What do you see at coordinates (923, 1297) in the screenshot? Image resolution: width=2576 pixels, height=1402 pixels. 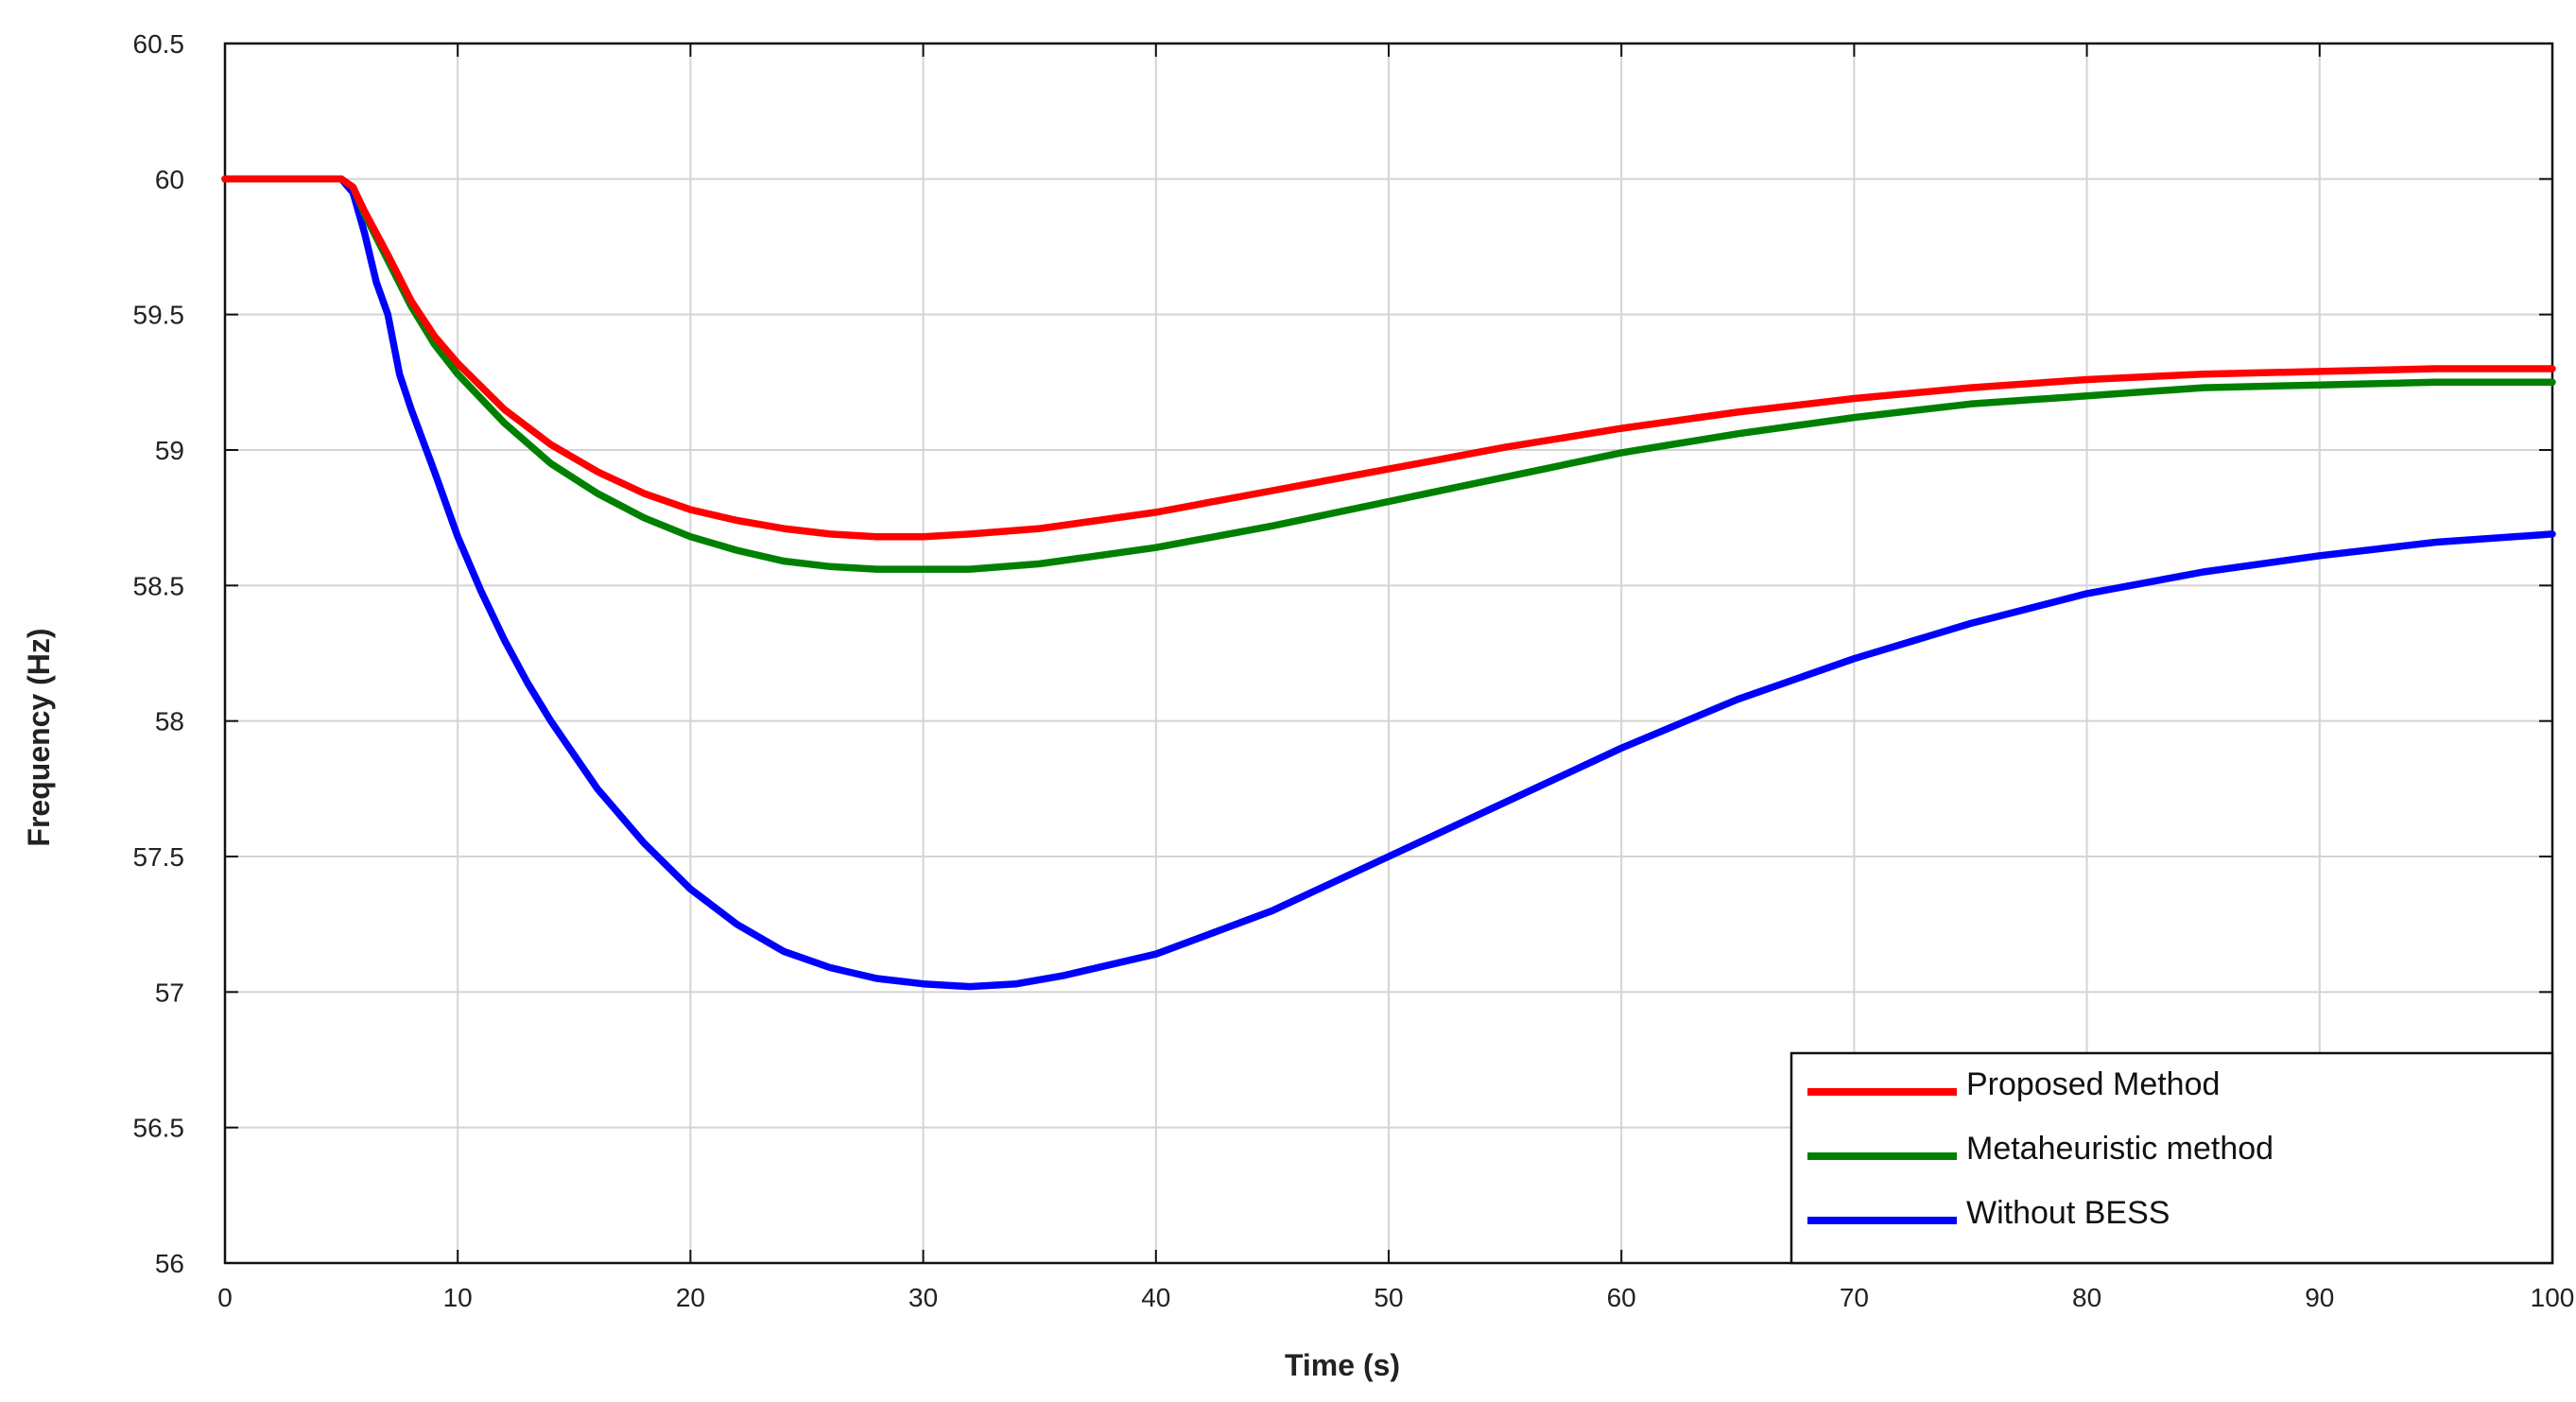 I see `x-tick-label: 30` at bounding box center [923, 1297].